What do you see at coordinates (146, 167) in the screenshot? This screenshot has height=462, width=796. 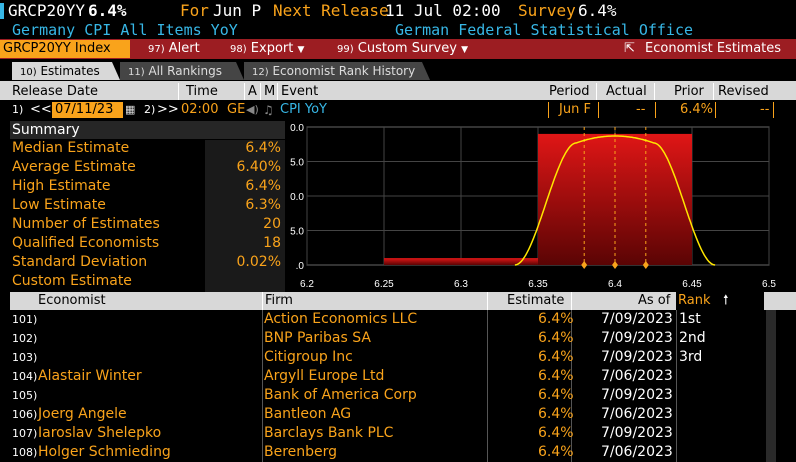 I see `summary-average: Average Estimate 6.40%` at bounding box center [146, 167].